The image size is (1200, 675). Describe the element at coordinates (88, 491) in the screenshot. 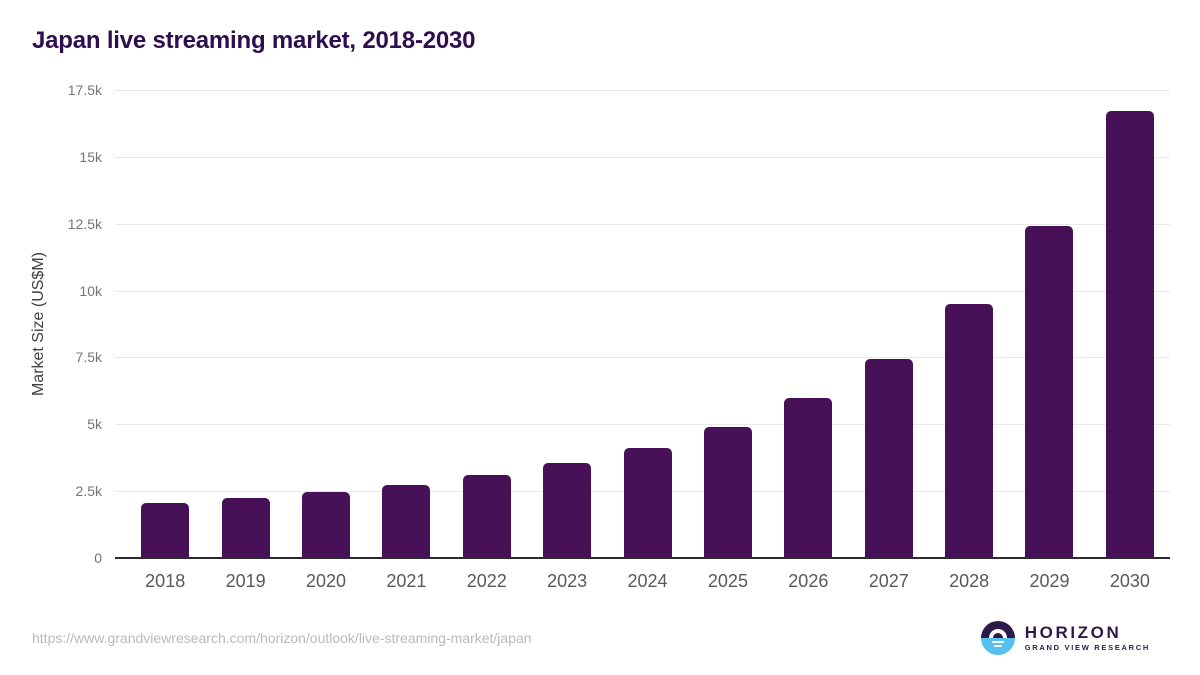

I see `y-tick-2.5k: 2.5k` at that location.